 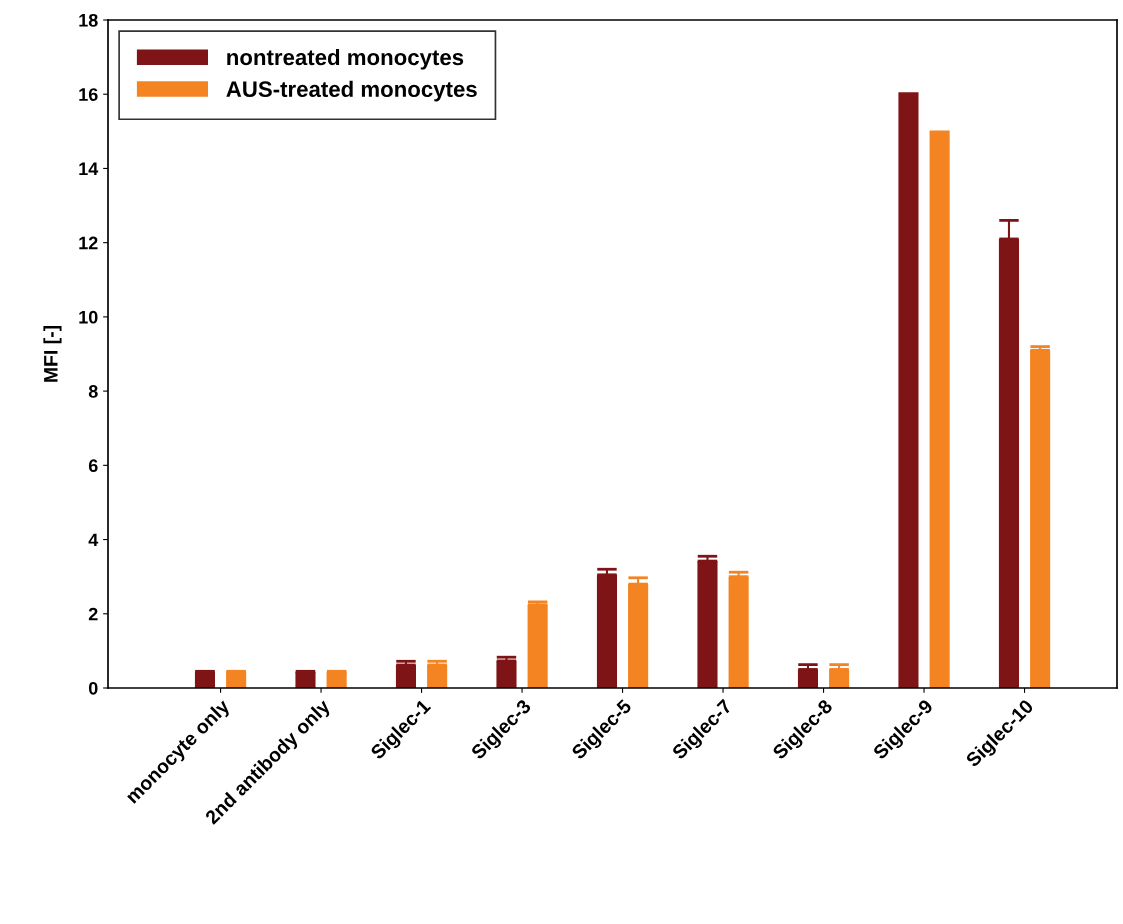 I want to click on y-tick-label: 18, so click(x=88, y=20).